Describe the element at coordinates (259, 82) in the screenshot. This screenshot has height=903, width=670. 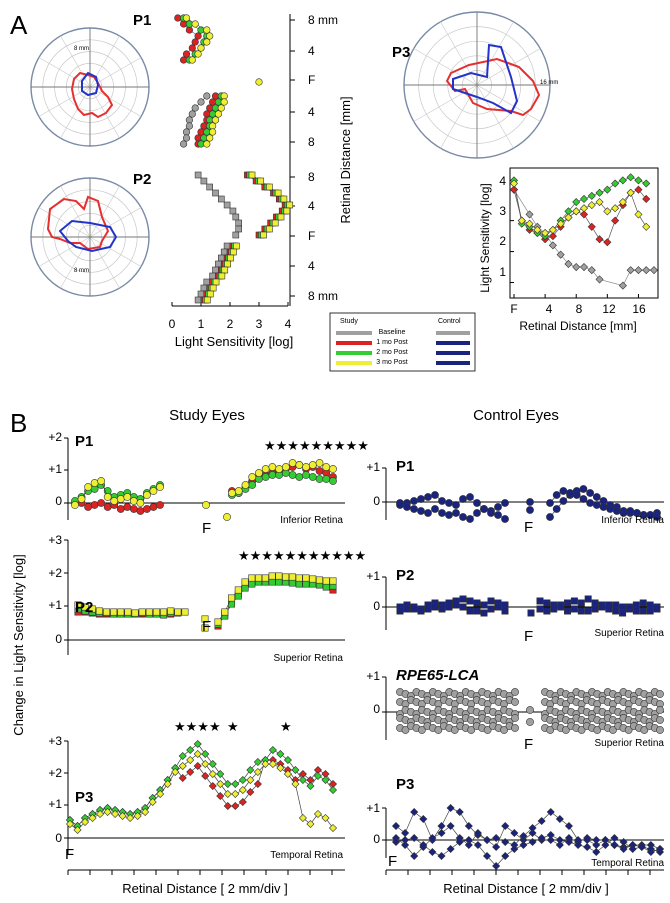
I see `vert-p1-fovea-point` at that location.